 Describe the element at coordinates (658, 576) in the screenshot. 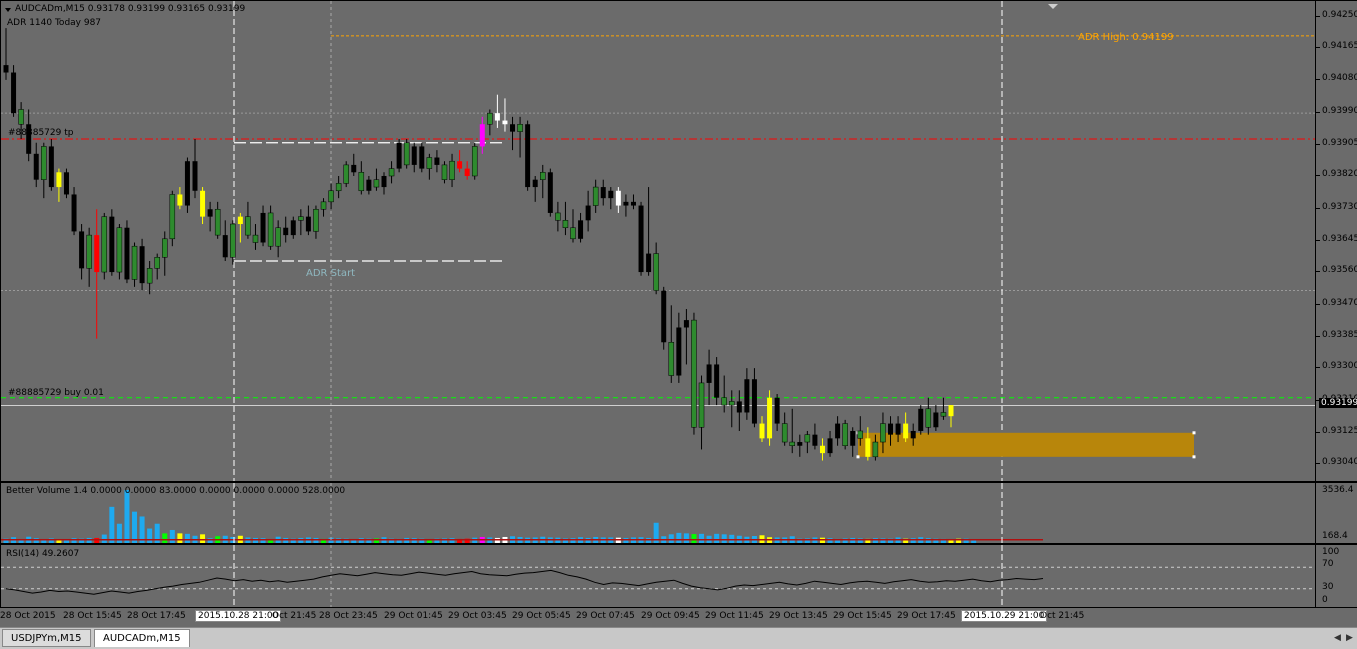

I see `rsi-panel: RSI(14) 49.2607` at that location.